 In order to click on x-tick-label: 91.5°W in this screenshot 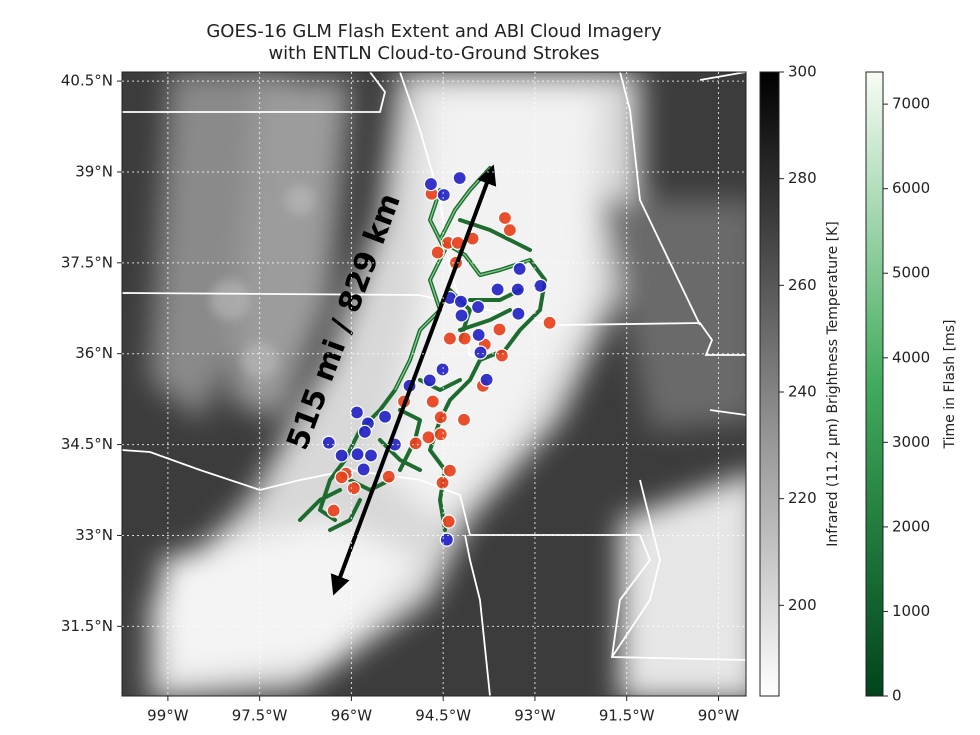, I will do `click(627, 716)`.